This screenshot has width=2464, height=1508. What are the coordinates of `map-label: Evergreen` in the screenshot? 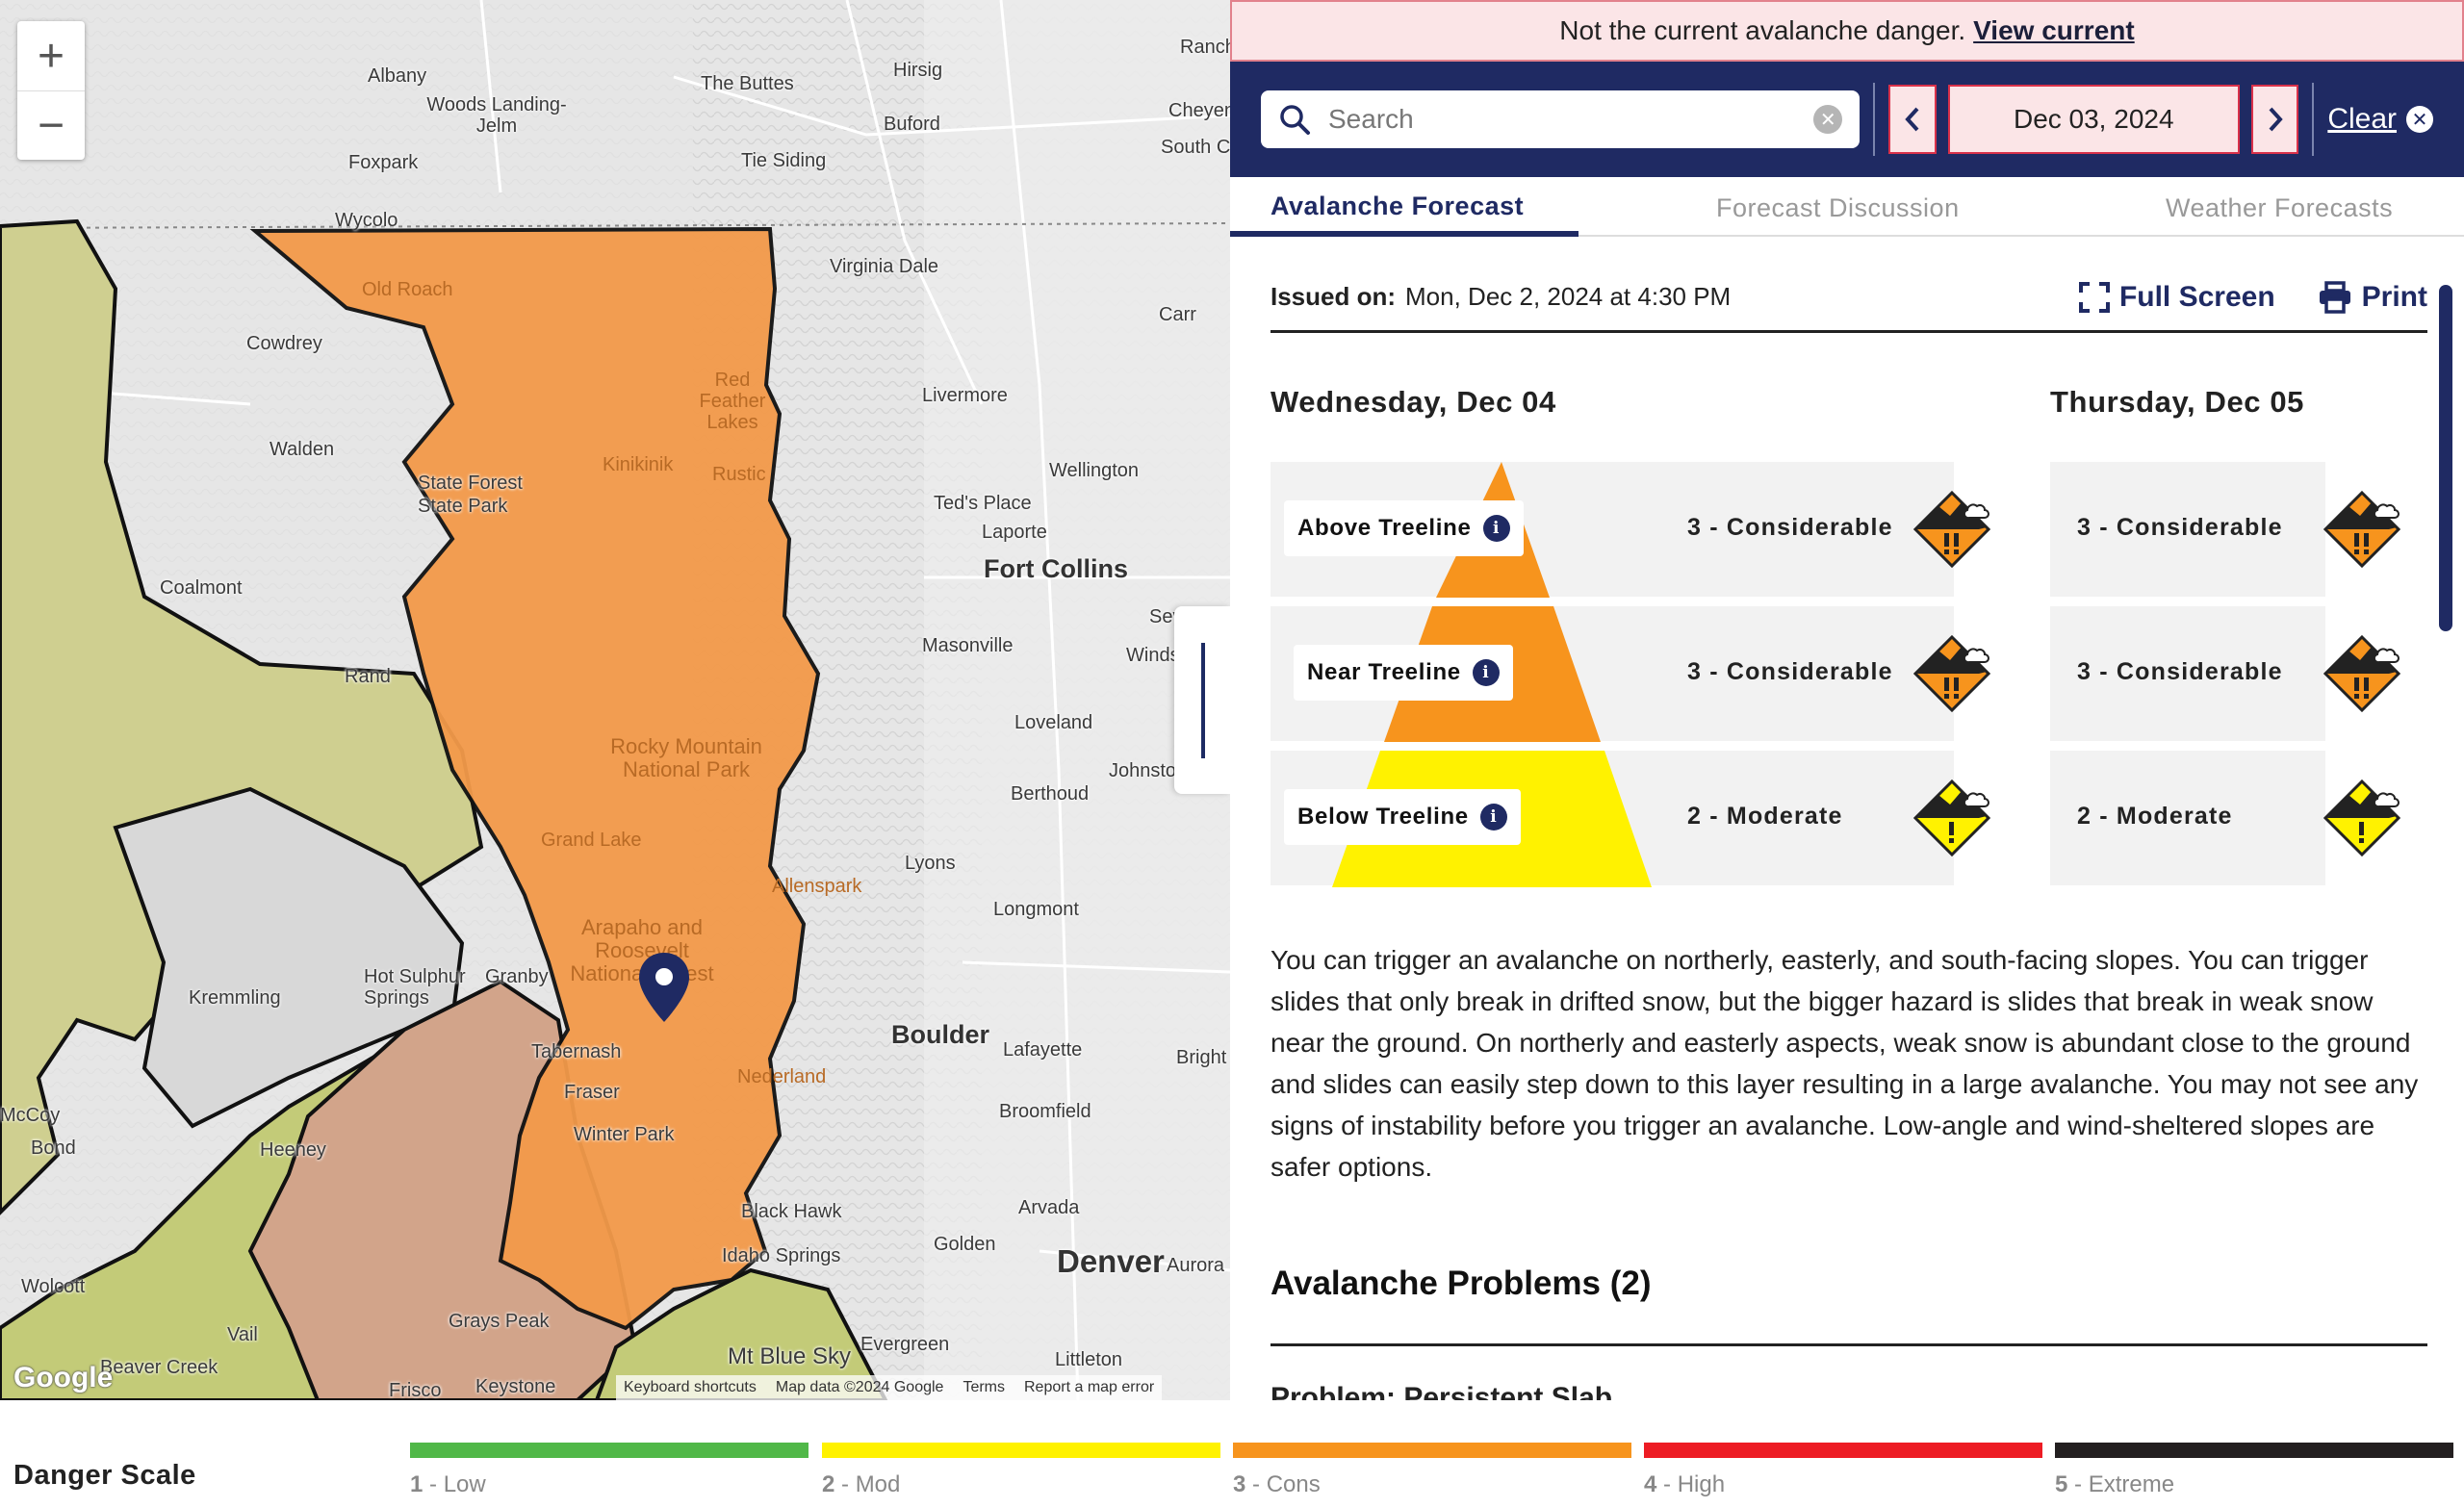 It's located at (905, 1344).